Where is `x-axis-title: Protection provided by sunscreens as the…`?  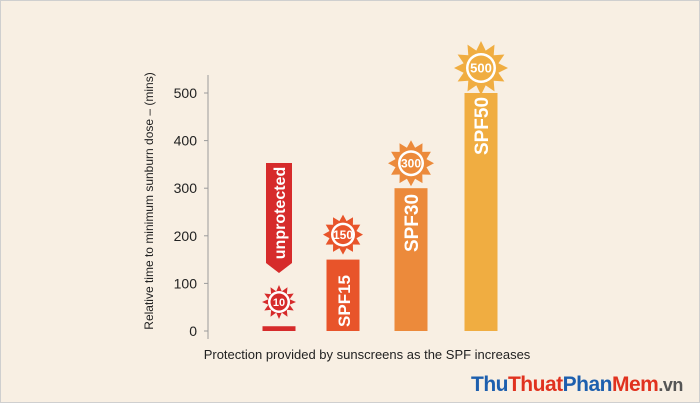
x-axis-title: Protection provided by sunscreens as the… is located at coordinates (367, 354).